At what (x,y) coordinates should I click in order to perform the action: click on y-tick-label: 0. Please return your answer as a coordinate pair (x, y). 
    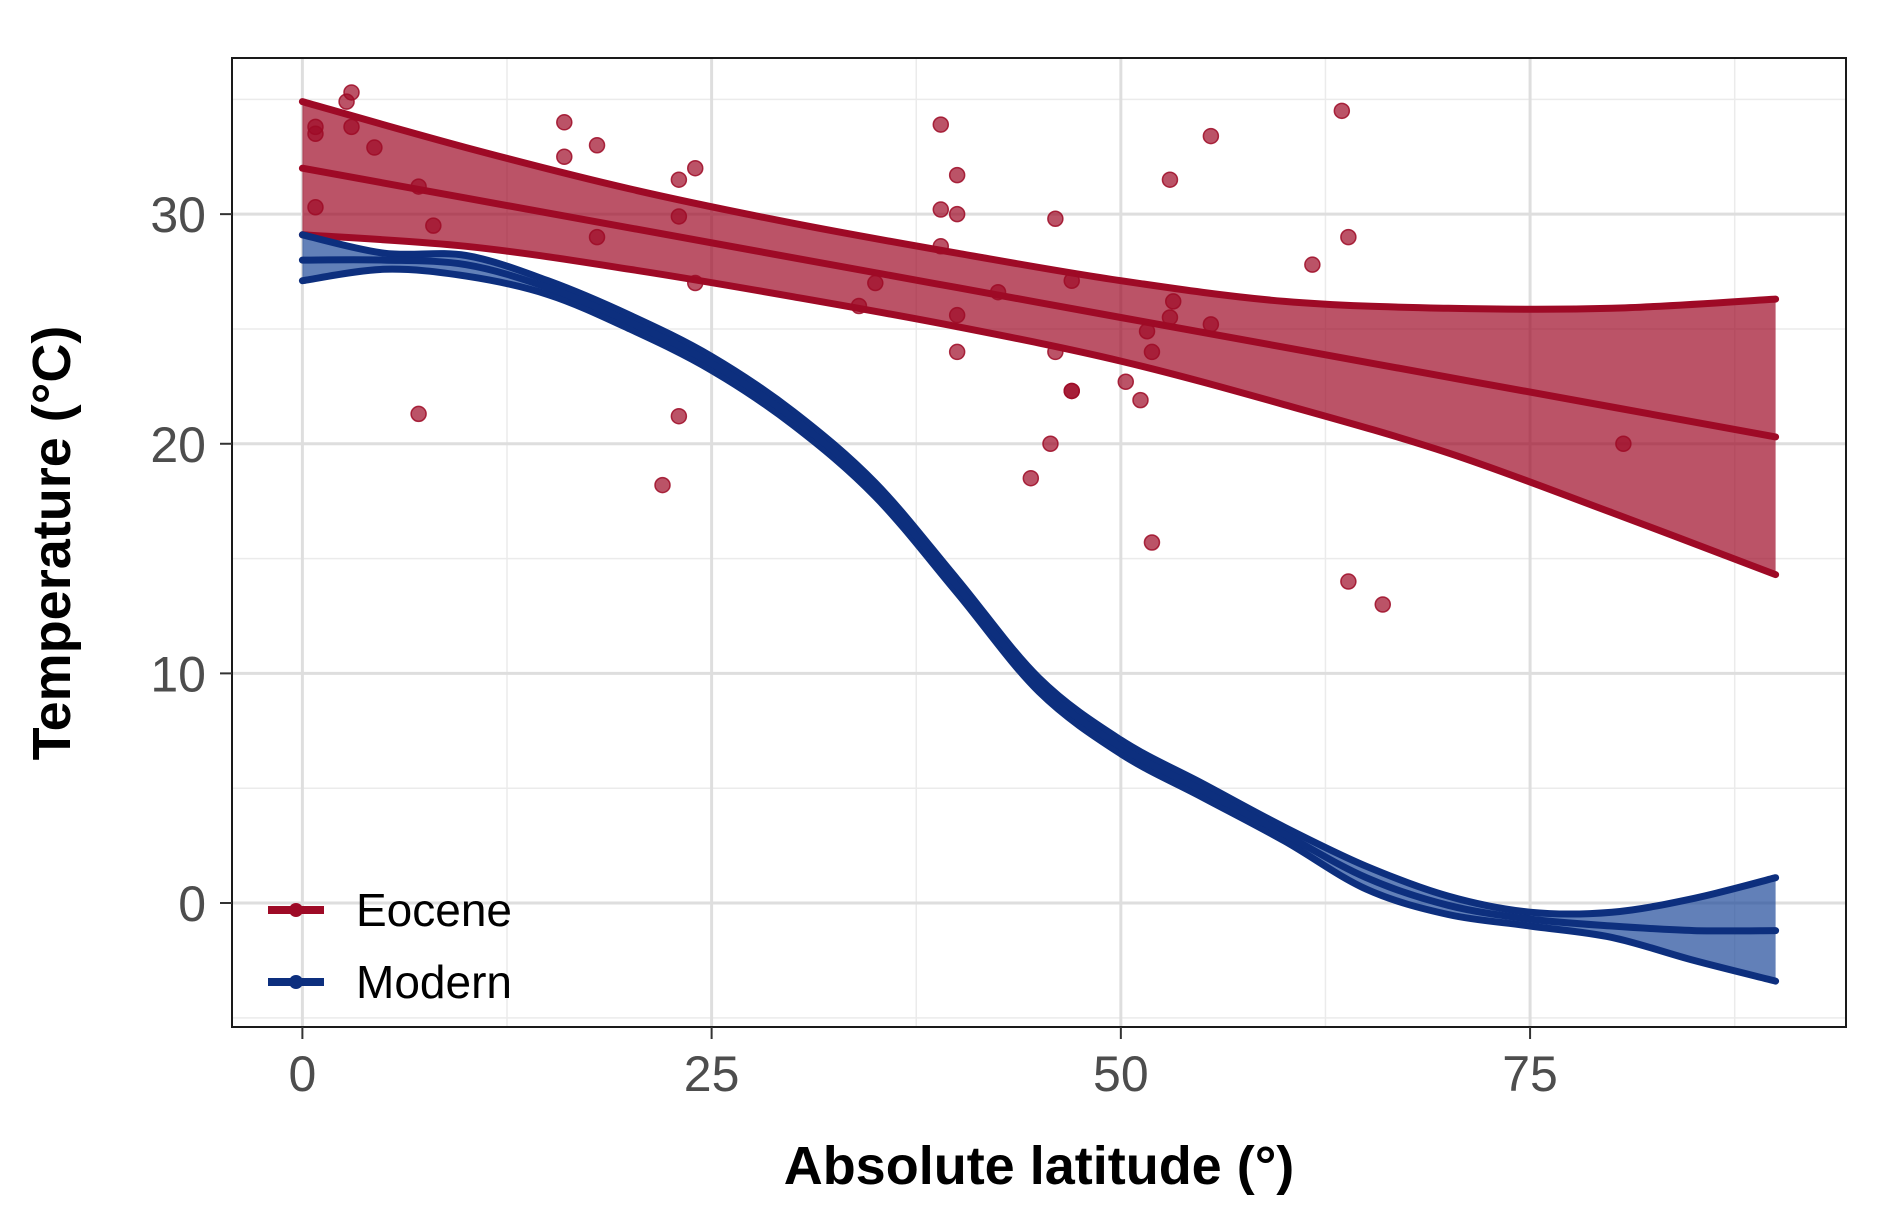
    Looking at the image, I should click on (192, 904).